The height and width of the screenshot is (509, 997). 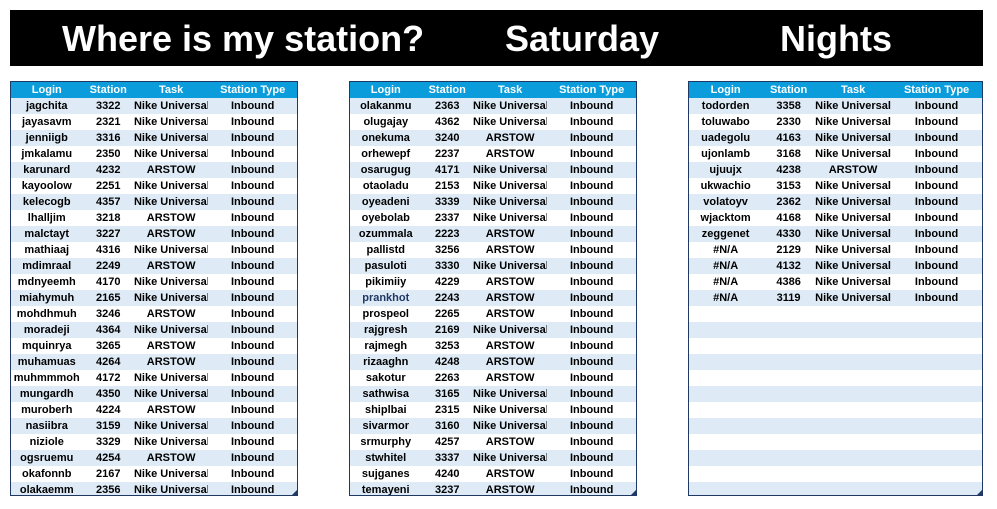 What do you see at coordinates (788, 170) in the screenshot?
I see `cell-station: 4238` at bounding box center [788, 170].